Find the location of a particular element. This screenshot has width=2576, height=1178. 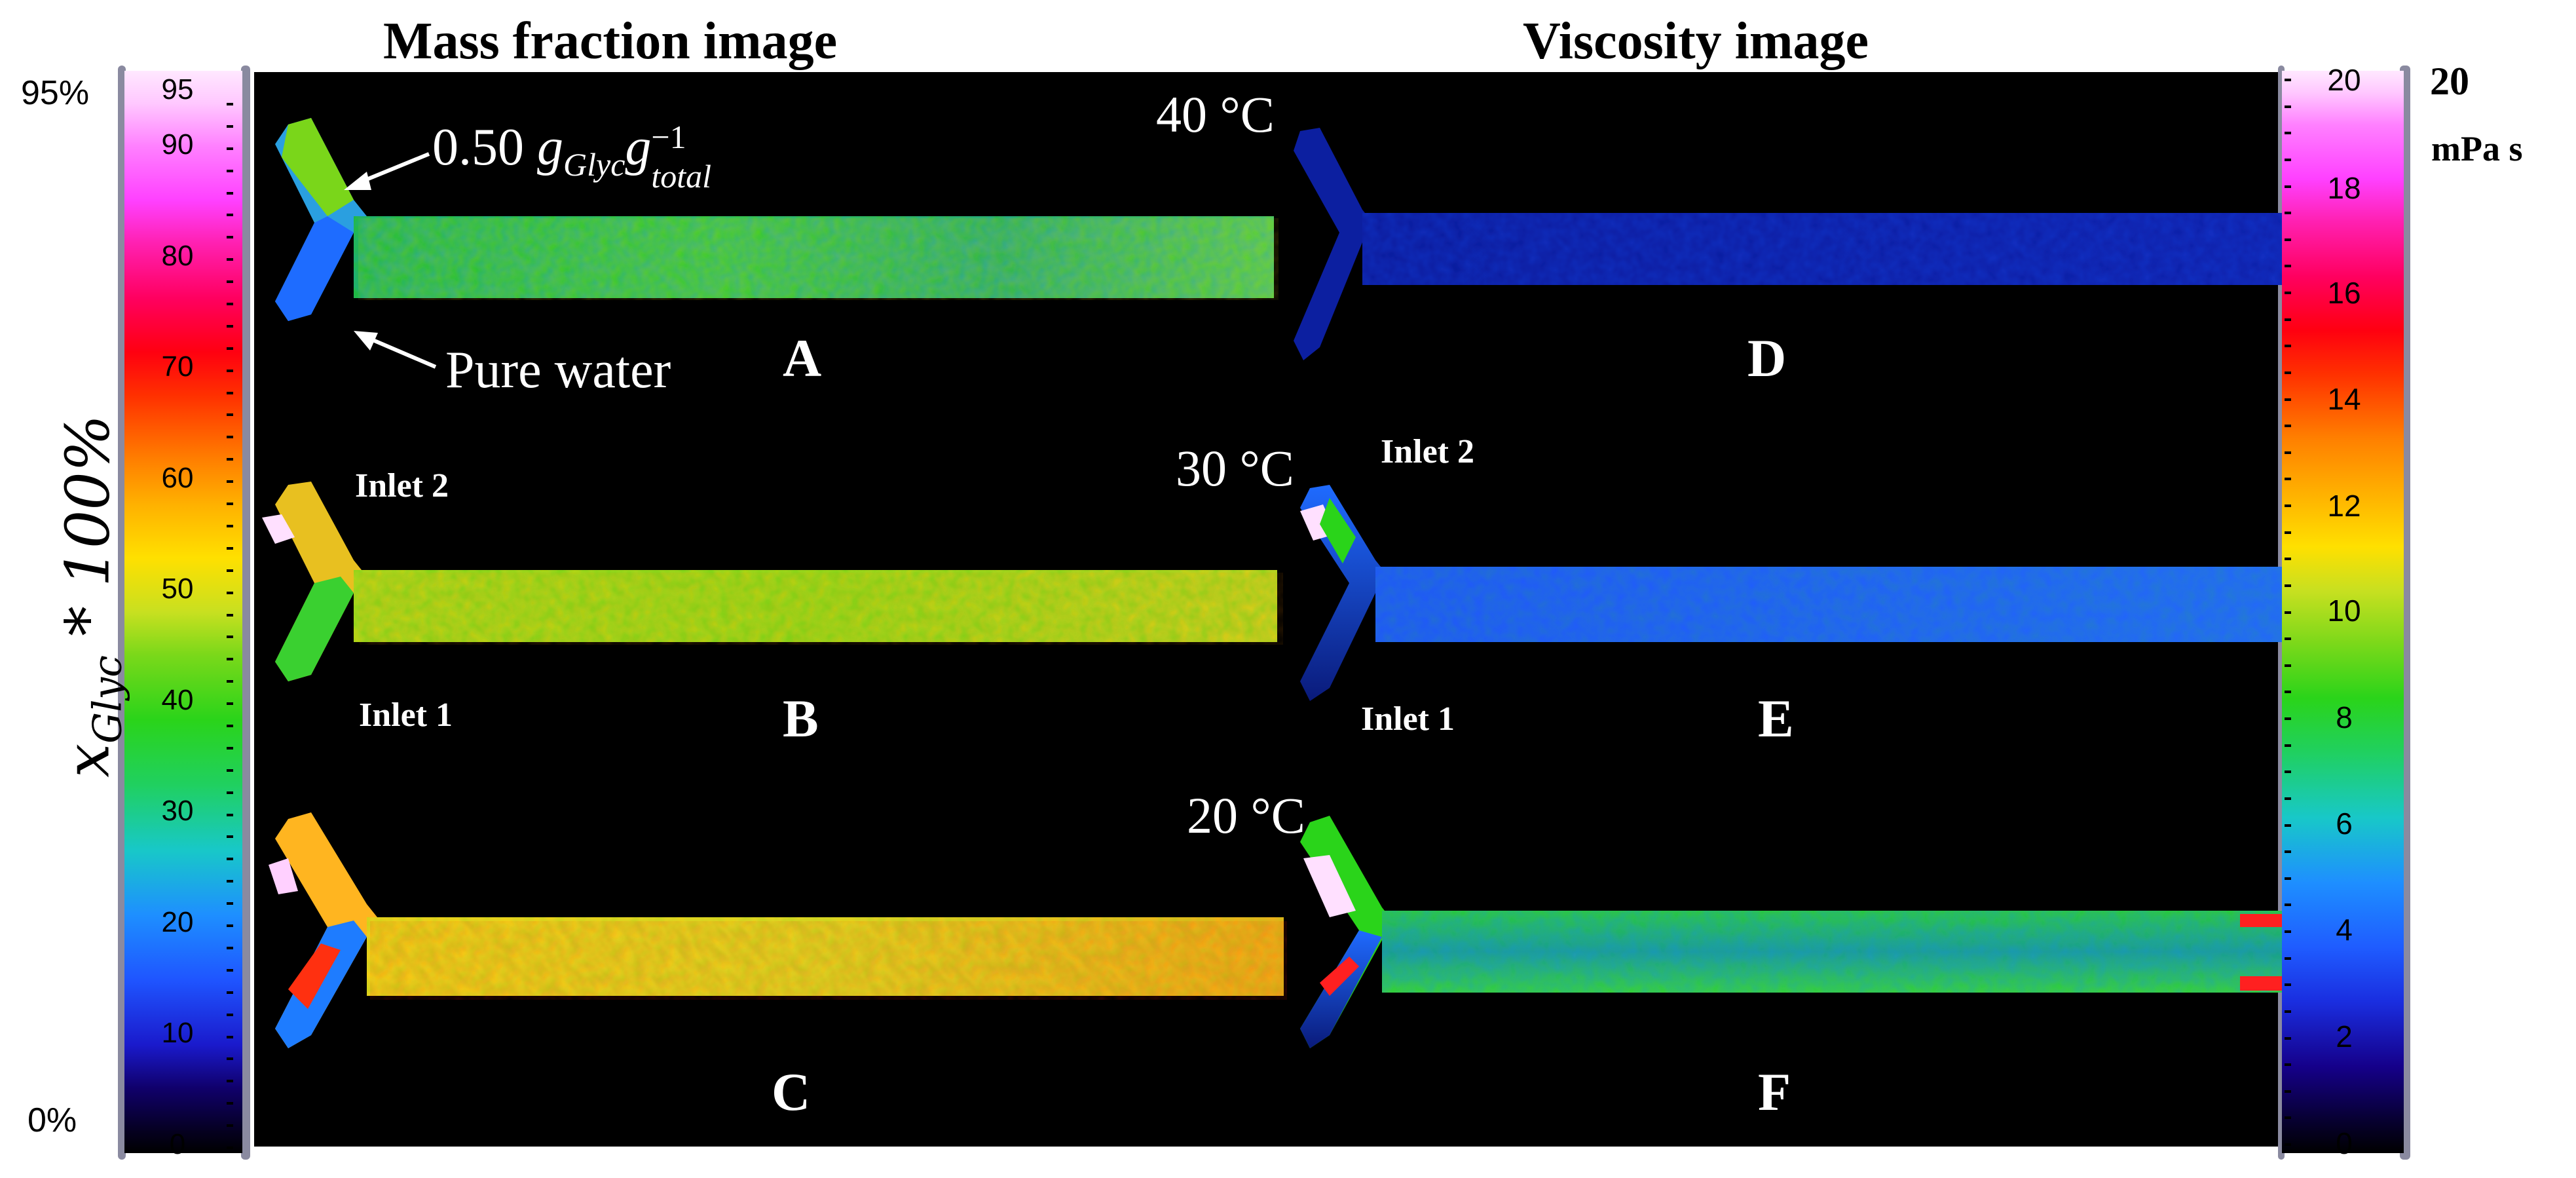

mass-fraction-sub-total: total is located at coordinates (681, 176).